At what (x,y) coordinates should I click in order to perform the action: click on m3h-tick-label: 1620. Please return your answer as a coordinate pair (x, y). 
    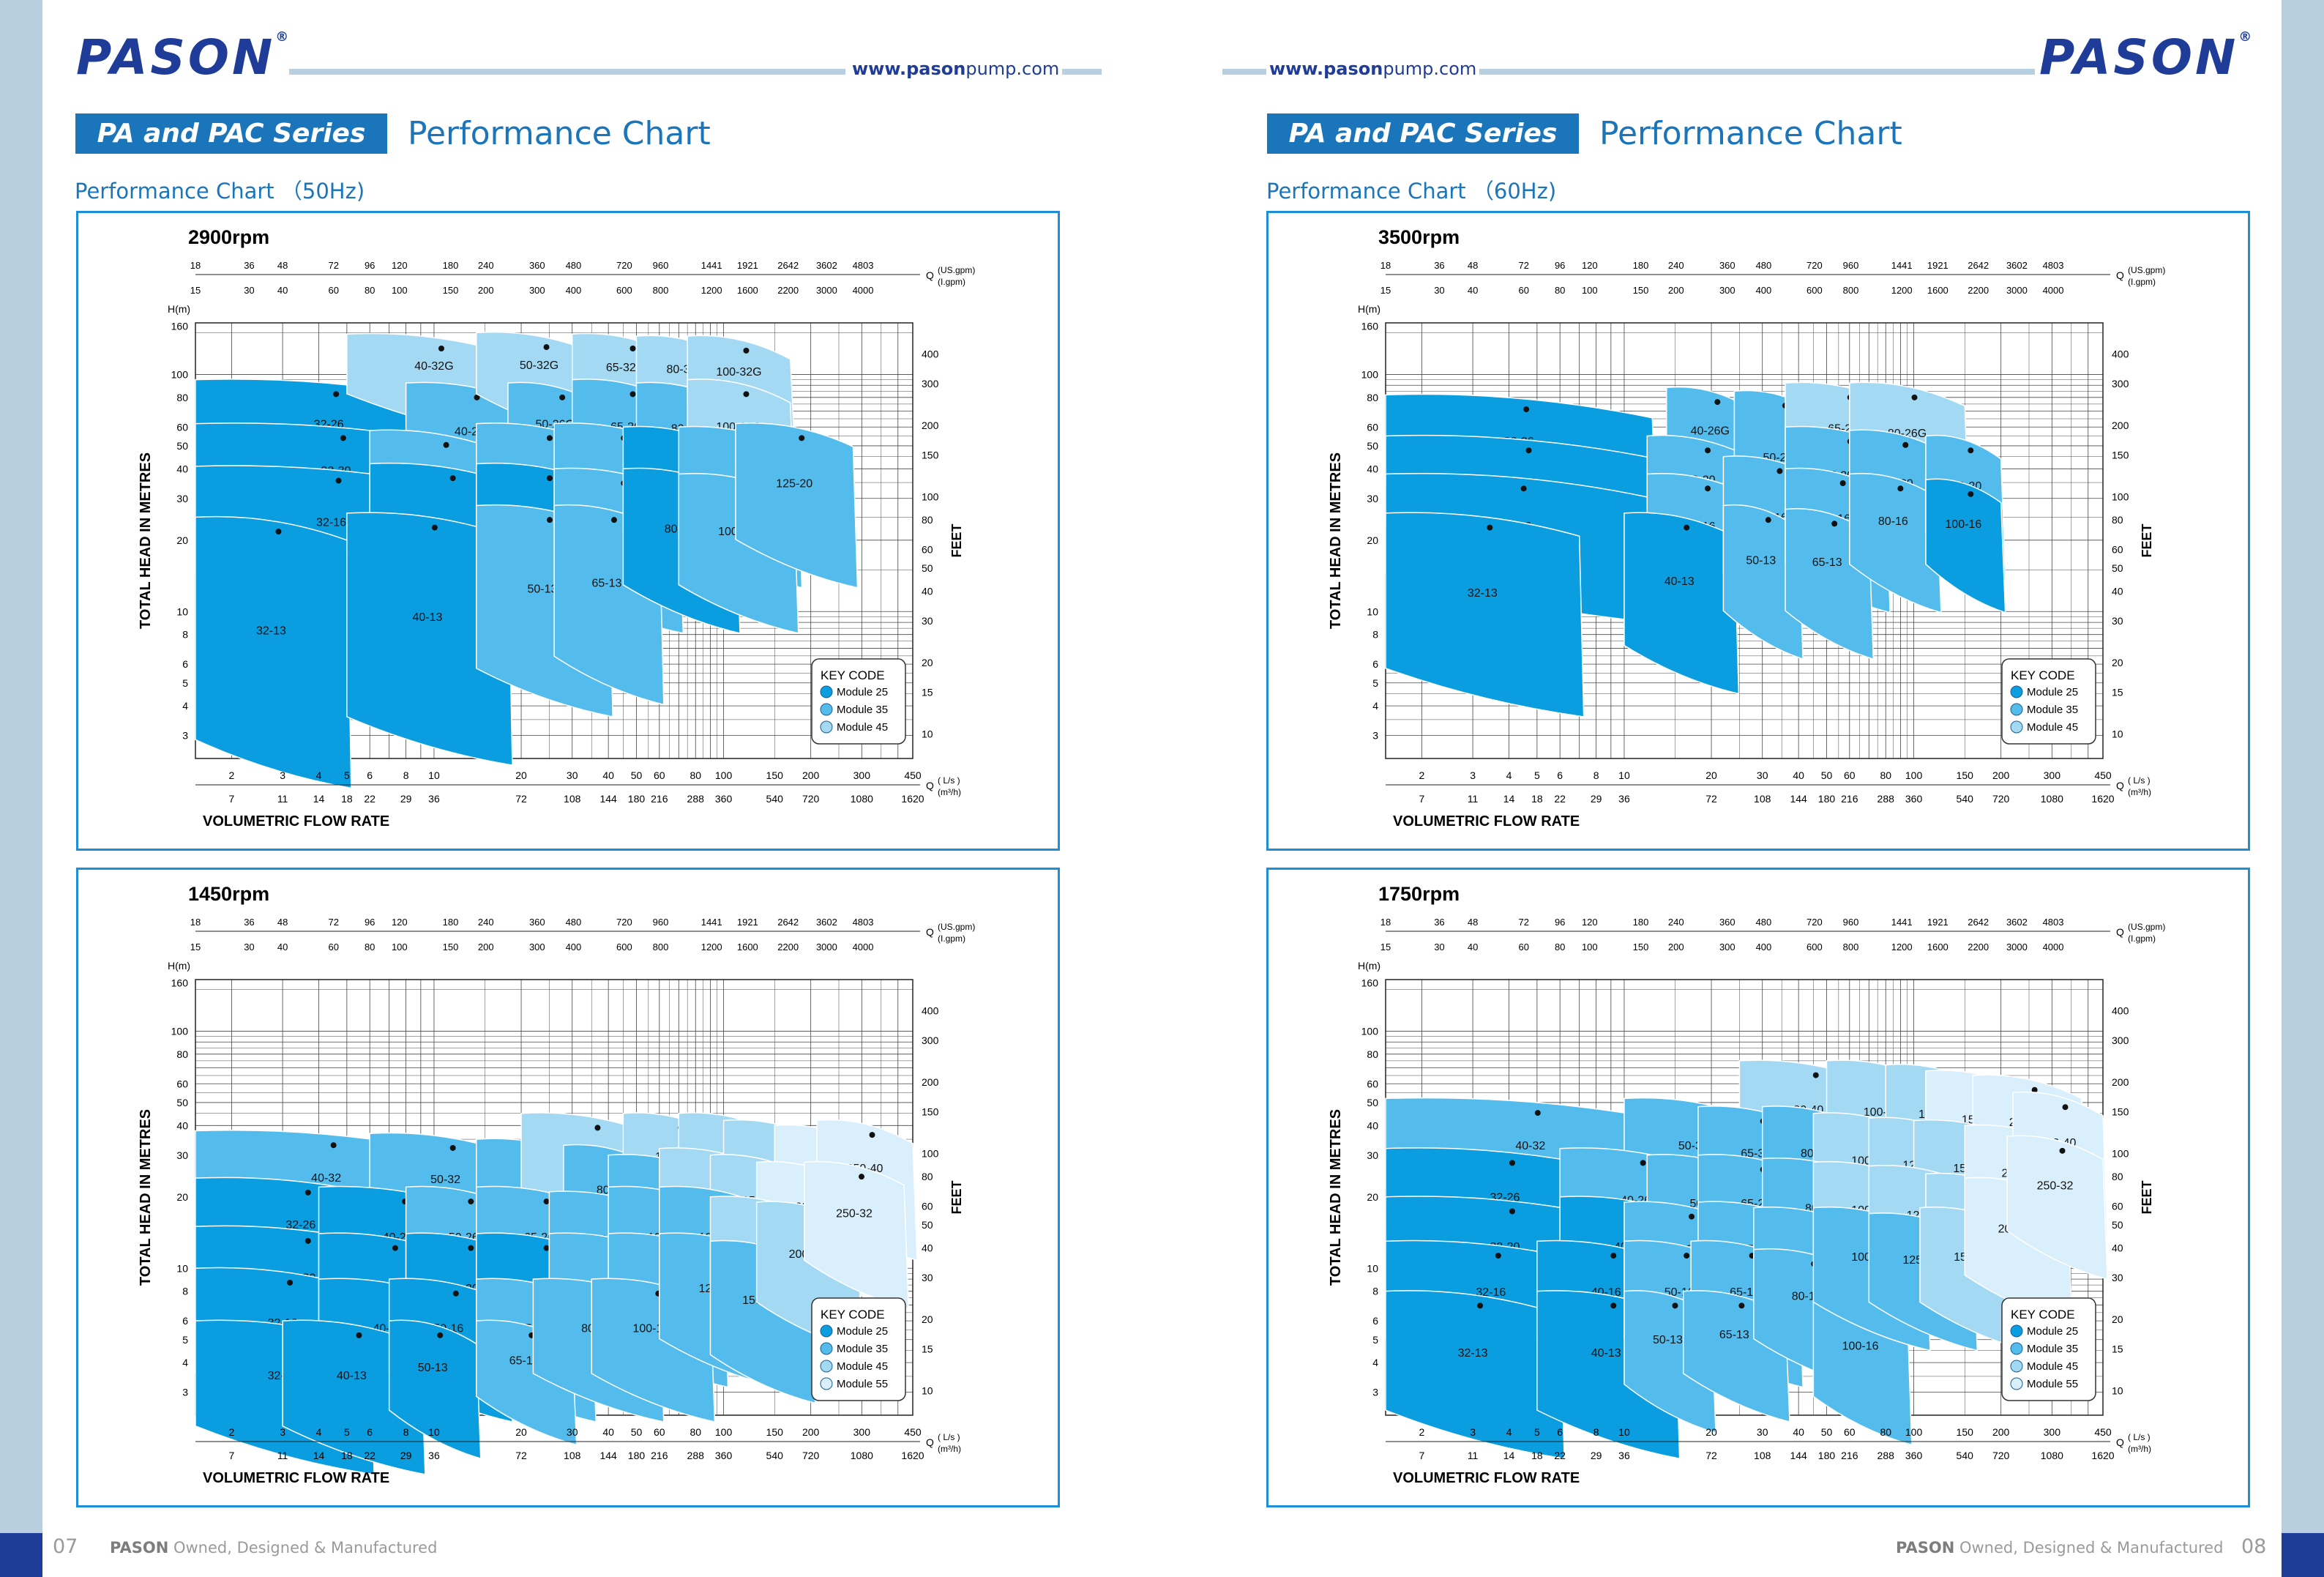
    Looking at the image, I should click on (912, 1455).